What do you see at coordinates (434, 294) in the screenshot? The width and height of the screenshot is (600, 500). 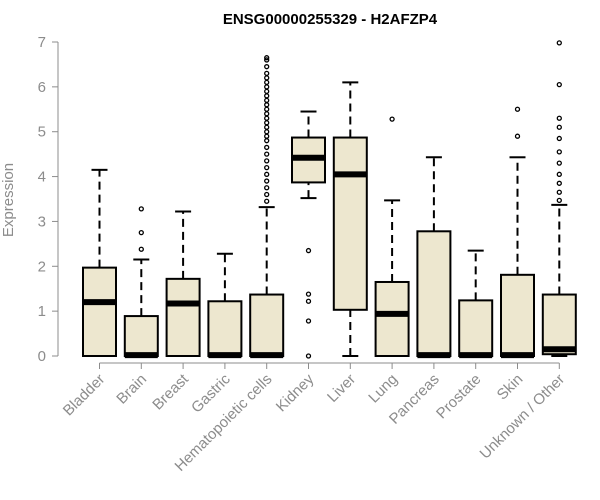 I see `box-body-pancreas` at bounding box center [434, 294].